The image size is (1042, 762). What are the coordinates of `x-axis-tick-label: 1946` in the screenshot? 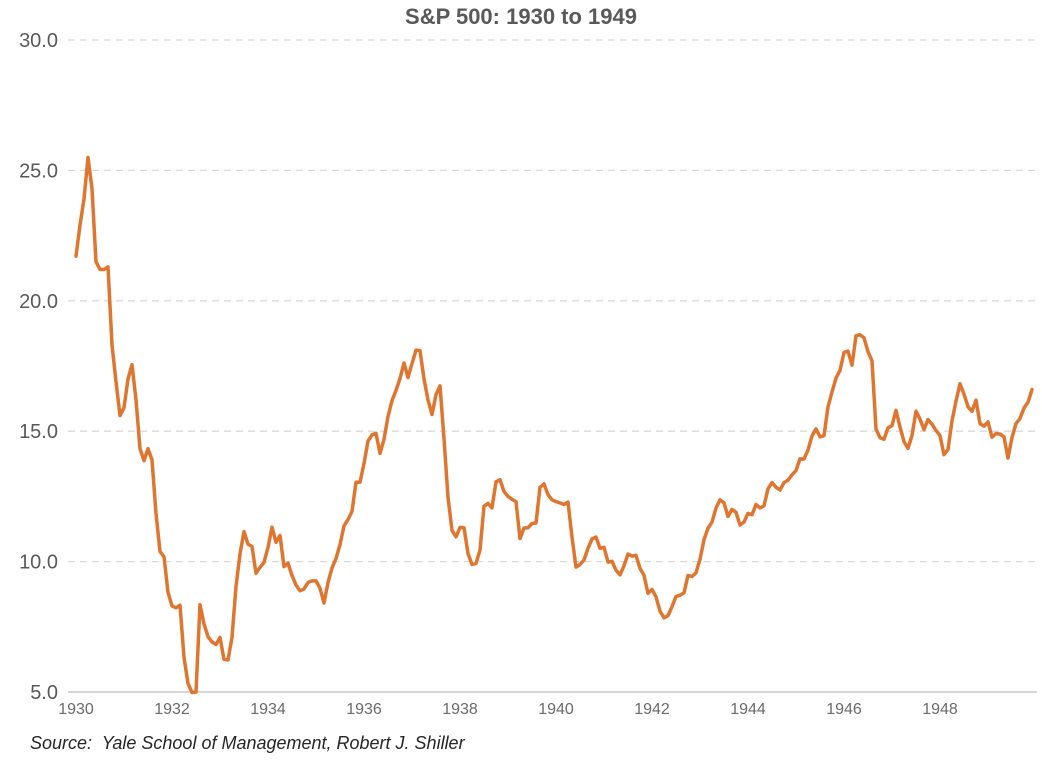 It's located at (844, 709).